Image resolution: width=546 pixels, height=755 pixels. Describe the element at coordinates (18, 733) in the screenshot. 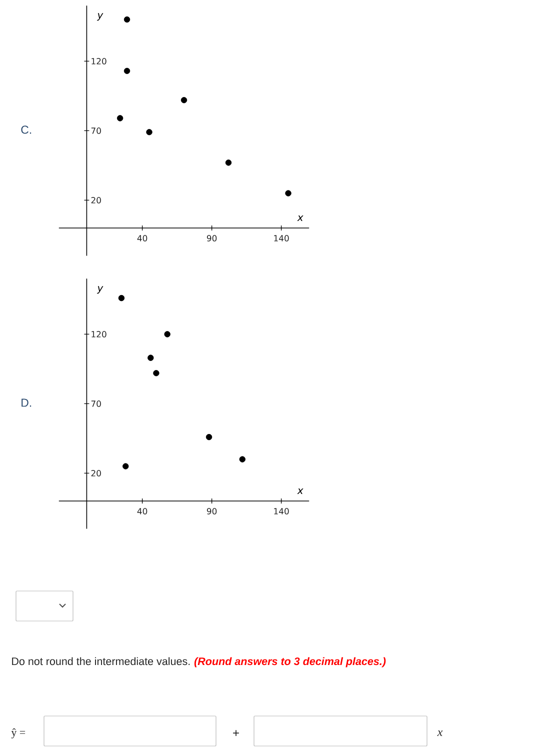

I see `text: ŷ =` at that location.